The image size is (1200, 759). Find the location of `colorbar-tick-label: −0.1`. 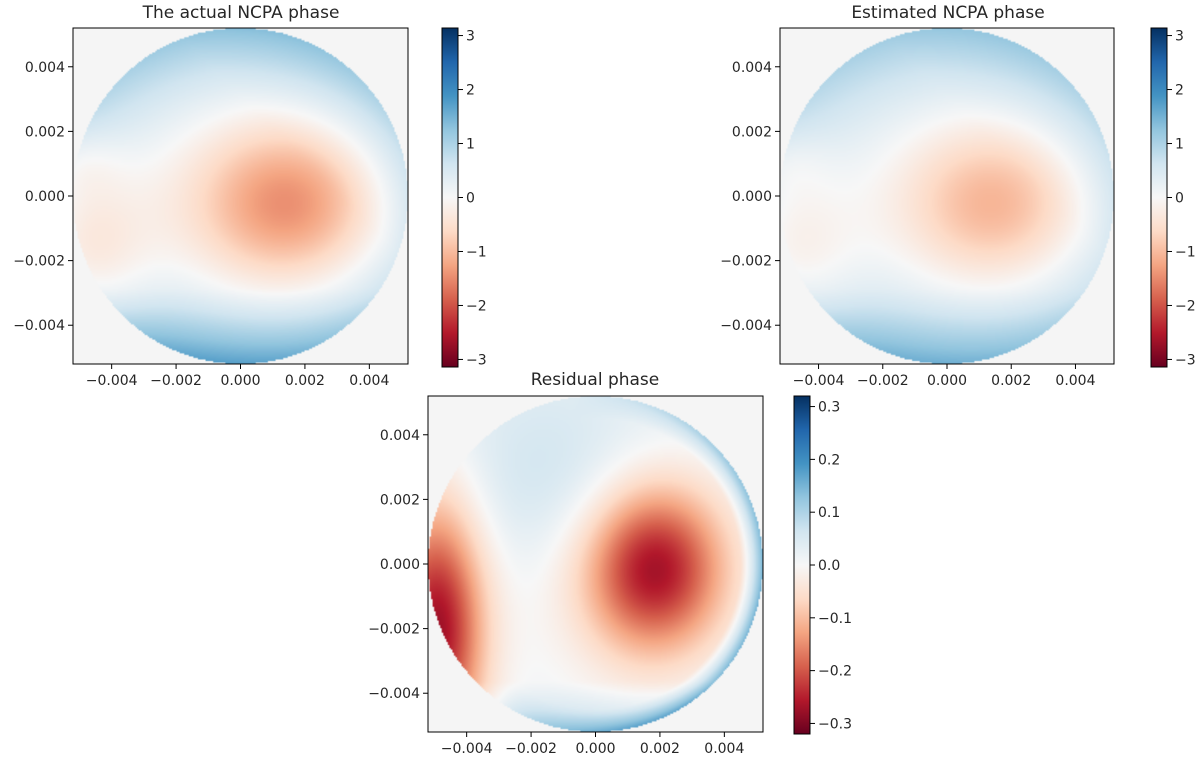

colorbar-tick-label: −0.1 is located at coordinates (835, 619).